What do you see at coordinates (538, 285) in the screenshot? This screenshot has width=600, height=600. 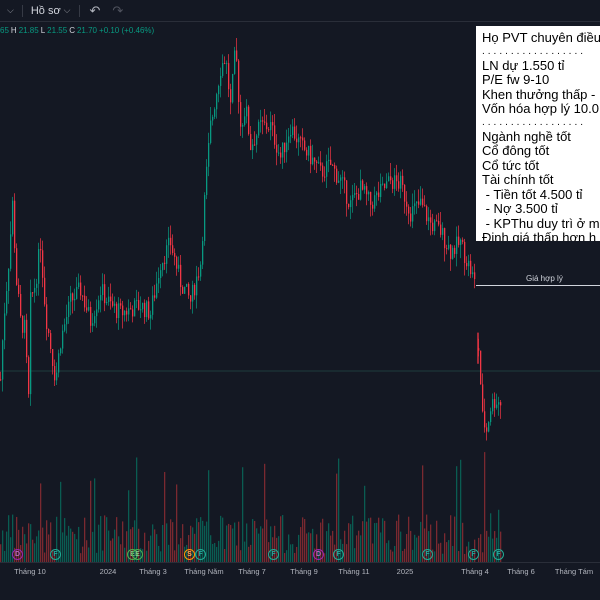 I see `fair-value-line` at bounding box center [538, 285].